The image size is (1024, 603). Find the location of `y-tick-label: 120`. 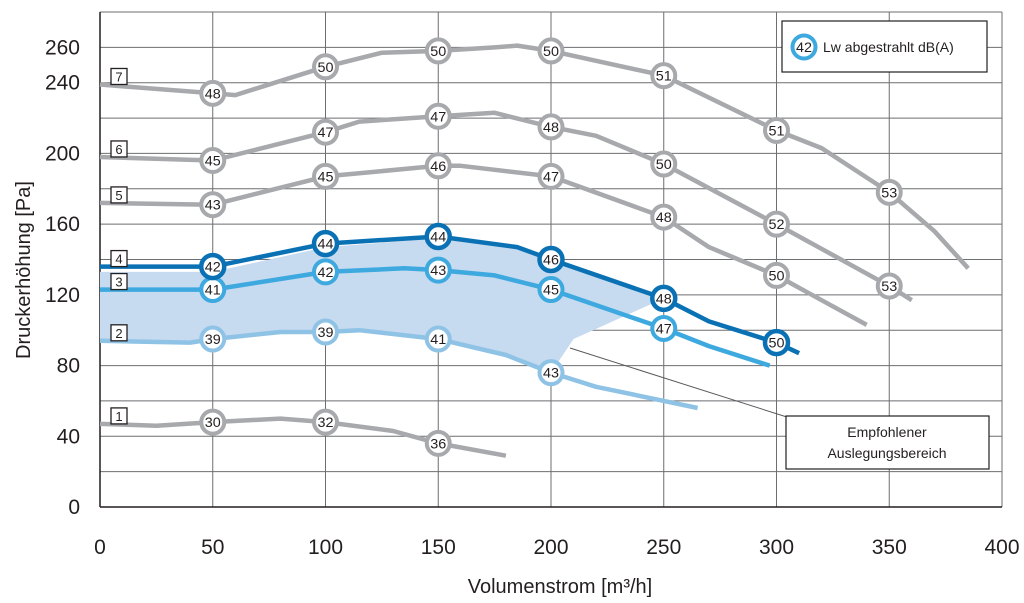

y-tick-label: 120 is located at coordinates (62, 295).